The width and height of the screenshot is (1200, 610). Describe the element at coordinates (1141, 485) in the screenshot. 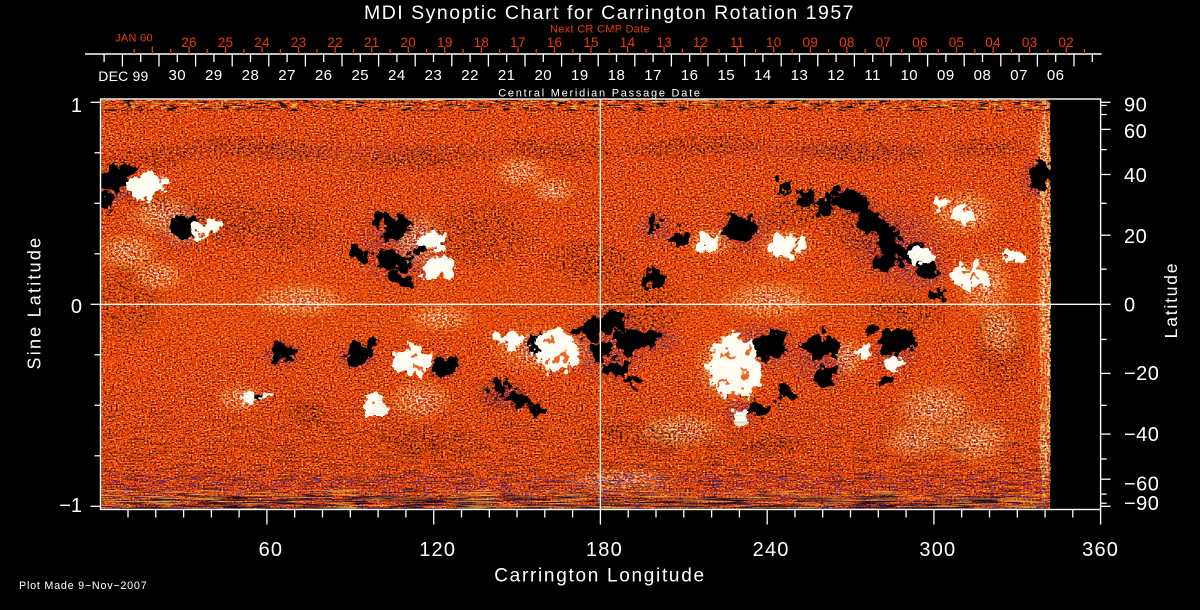

I see `svg-text: −60` at that location.